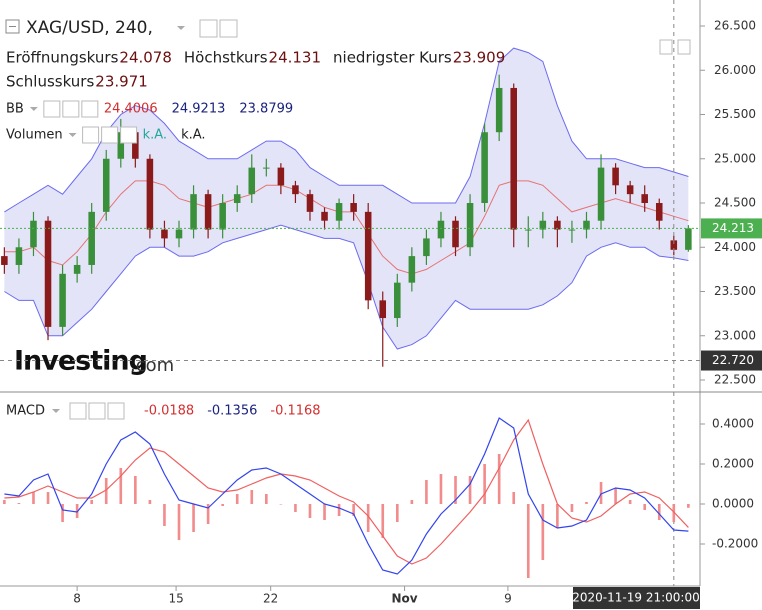 The width and height of the screenshot is (762, 610). Describe the element at coordinates (735, 158) in the screenshot. I see `y-tick-label: 25.000` at that location.